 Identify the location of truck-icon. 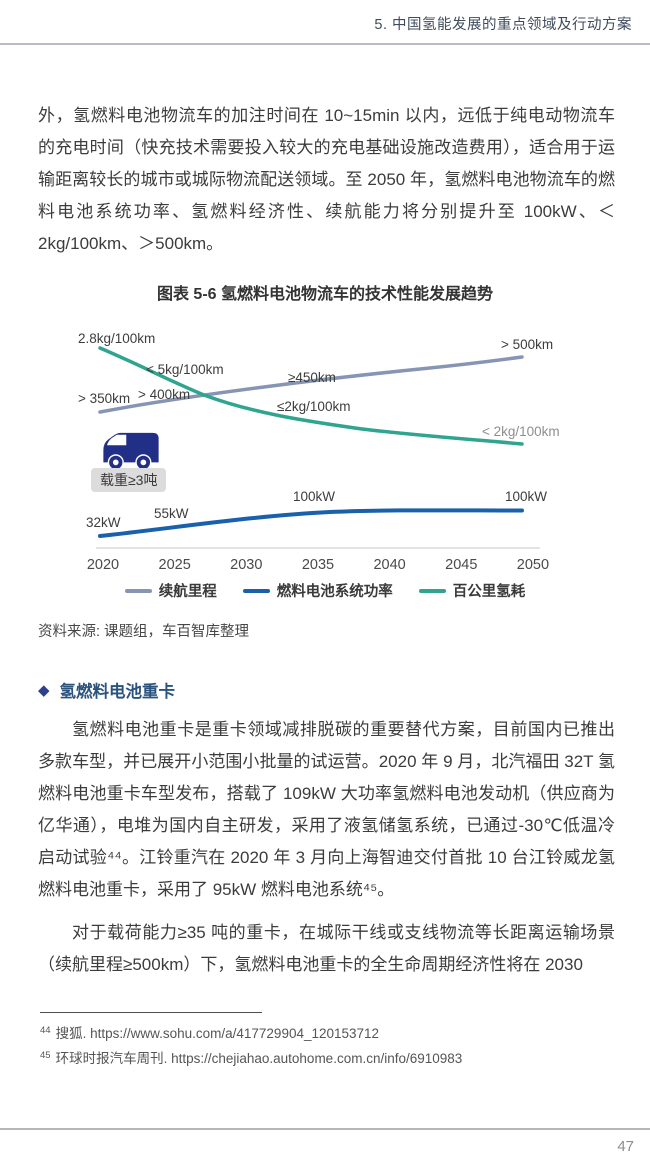
(131, 451).